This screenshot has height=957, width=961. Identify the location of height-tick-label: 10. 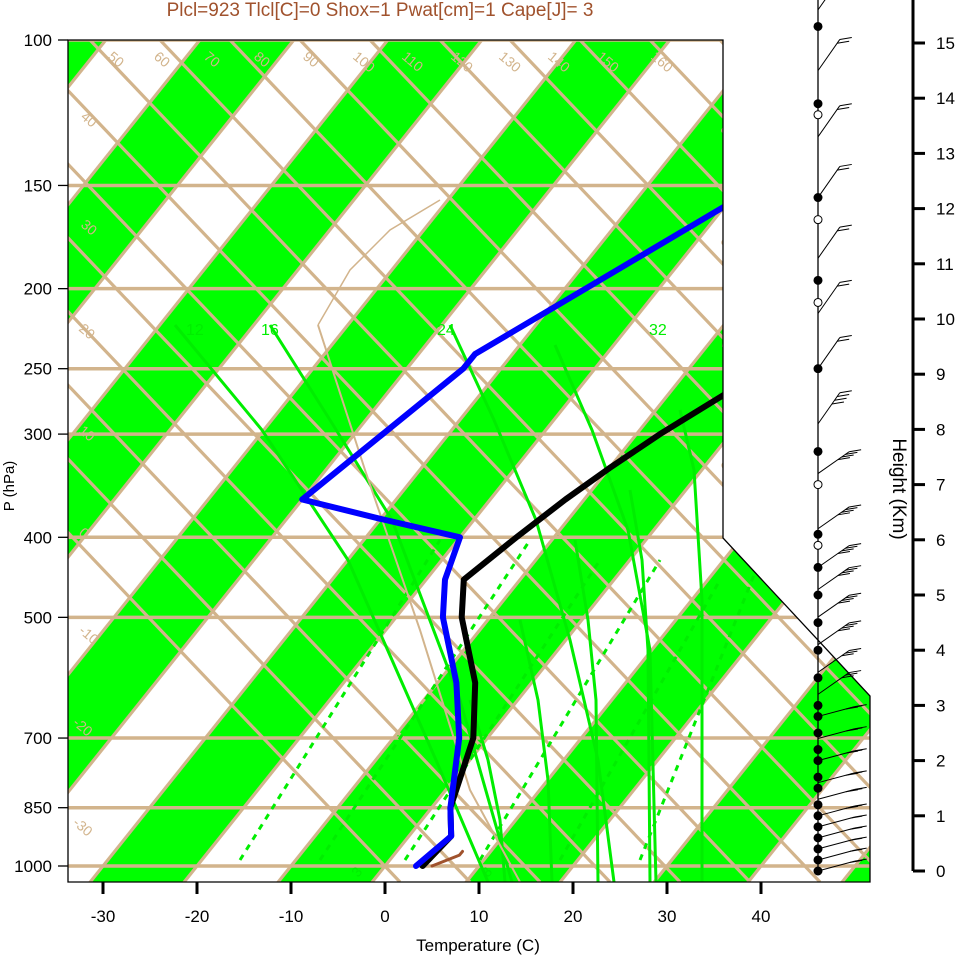
(945, 319).